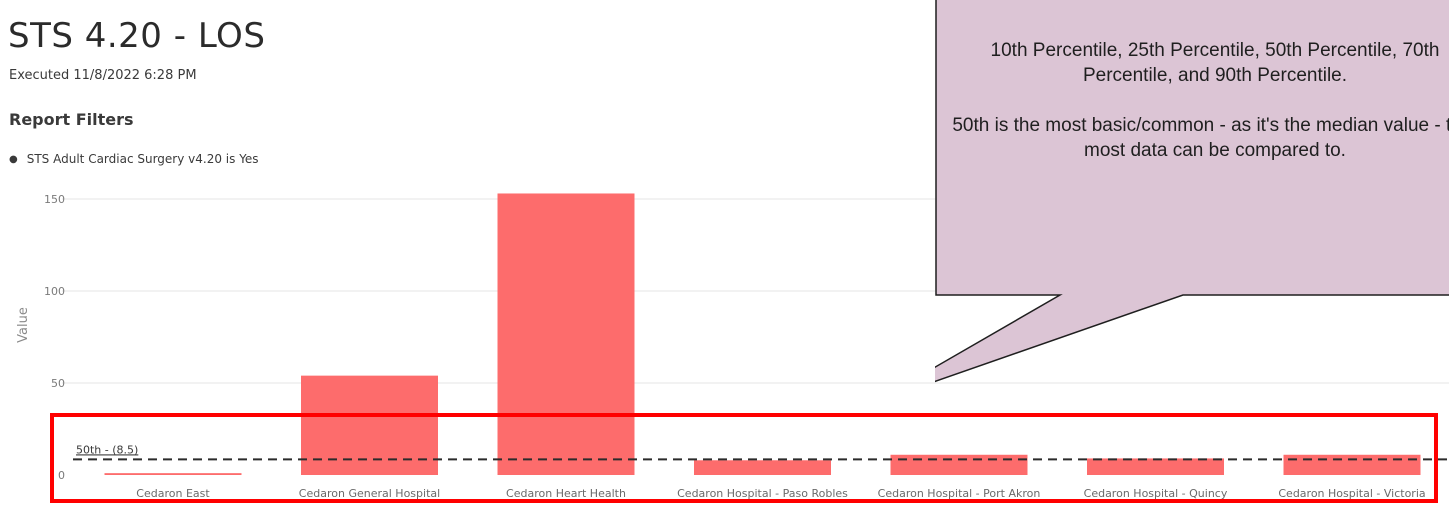 The height and width of the screenshot is (507, 1449). What do you see at coordinates (58, 383) in the screenshot?
I see `y-tick-label: 50` at bounding box center [58, 383].